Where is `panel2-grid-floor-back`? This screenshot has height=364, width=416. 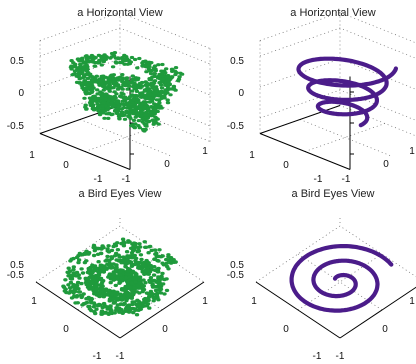 panel2-grid-floor-back is located at coordinates (337, 121).